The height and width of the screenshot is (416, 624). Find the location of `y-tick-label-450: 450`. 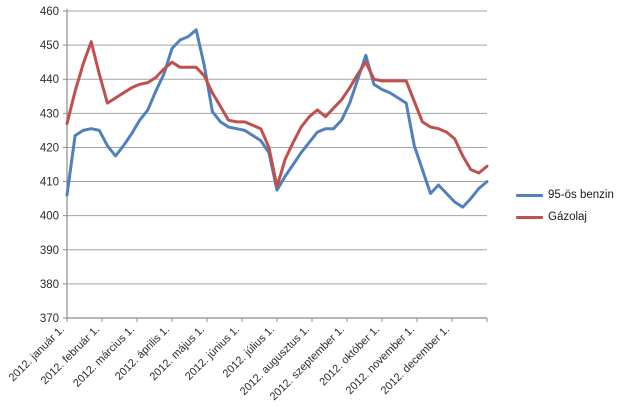

y-tick-label-450: 450 is located at coordinates (49, 46).